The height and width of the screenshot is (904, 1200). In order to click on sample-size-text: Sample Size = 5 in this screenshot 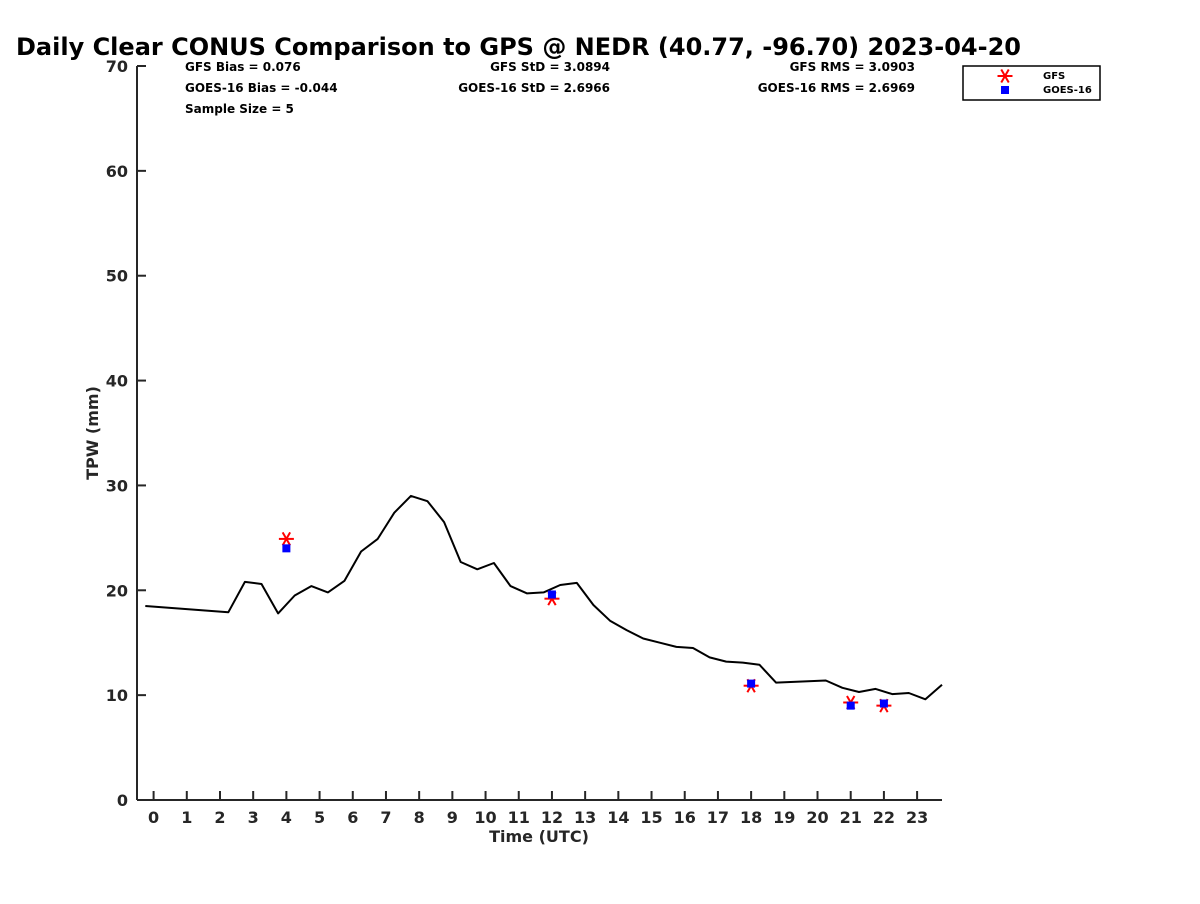, I will do `click(239, 109)`.